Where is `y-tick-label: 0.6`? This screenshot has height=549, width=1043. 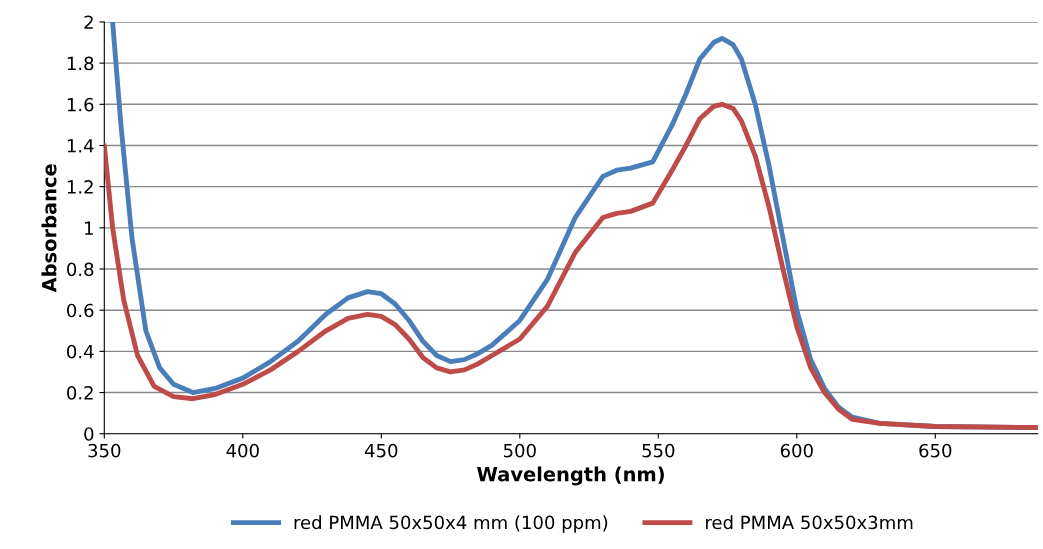
y-tick-label: 0.6 is located at coordinates (80, 310).